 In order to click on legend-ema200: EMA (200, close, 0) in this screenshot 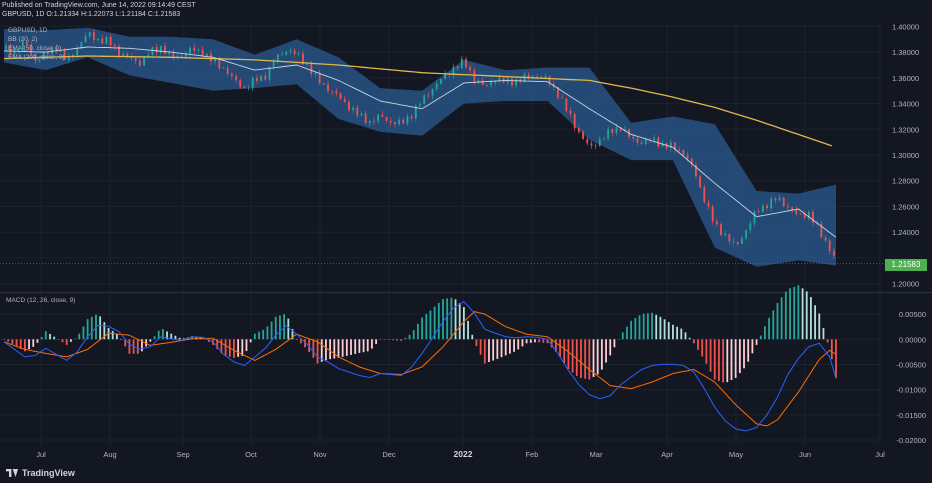, I will do `click(36, 57)`.